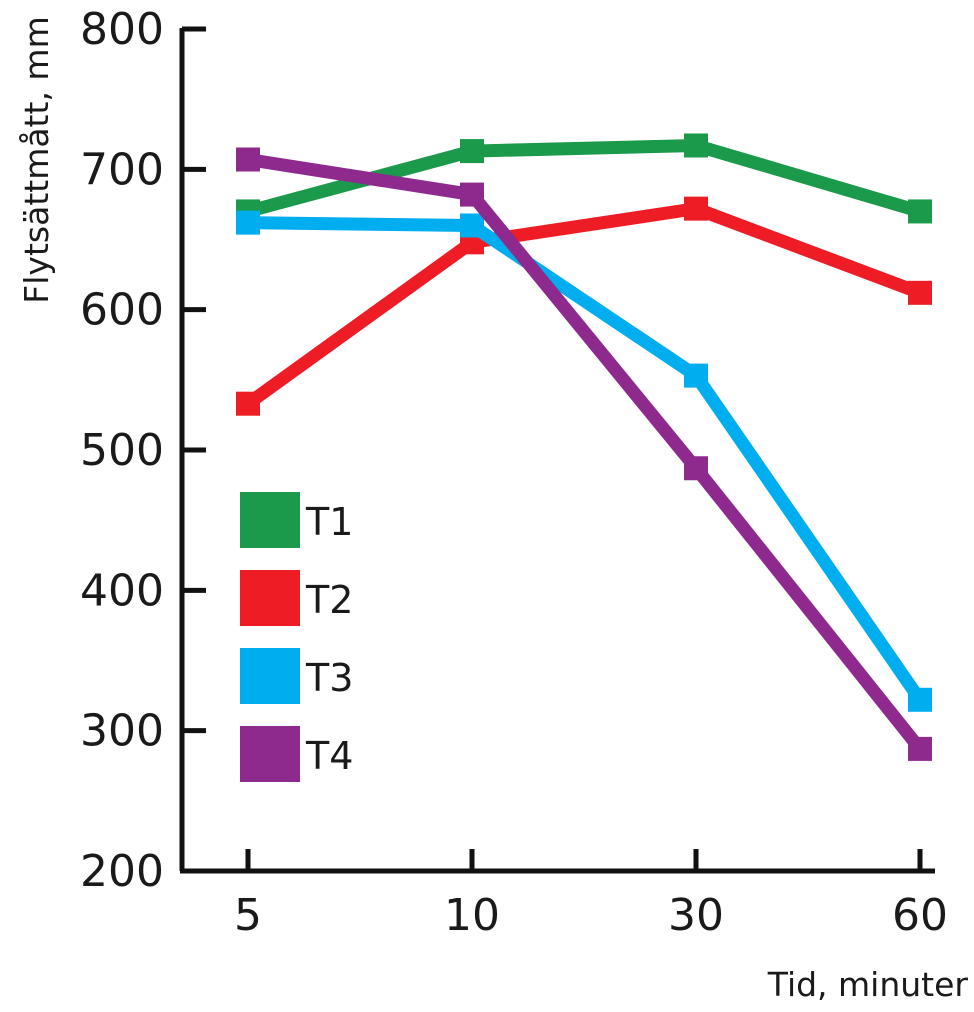  What do you see at coordinates (122, 169) in the screenshot?
I see `y-tick-label: 700` at bounding box center [122, 169].